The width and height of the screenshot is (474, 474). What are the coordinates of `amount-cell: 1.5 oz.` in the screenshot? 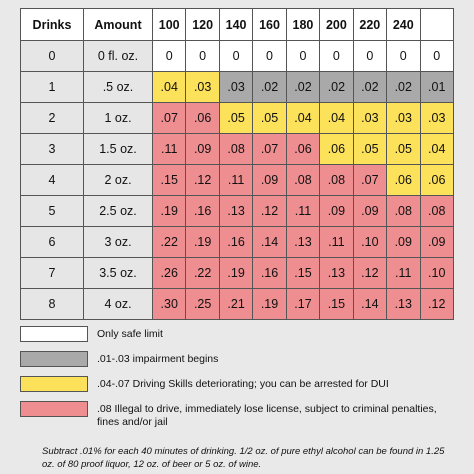 It's located at (118, 149).